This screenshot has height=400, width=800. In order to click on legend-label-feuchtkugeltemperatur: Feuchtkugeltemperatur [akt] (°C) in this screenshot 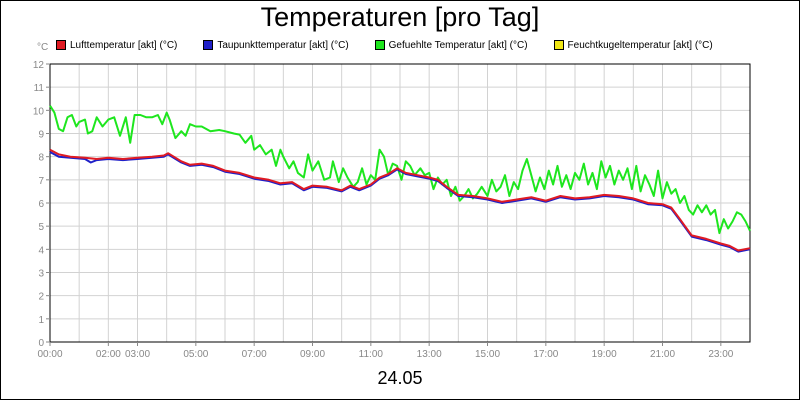, I will do `click(640, 45)`.